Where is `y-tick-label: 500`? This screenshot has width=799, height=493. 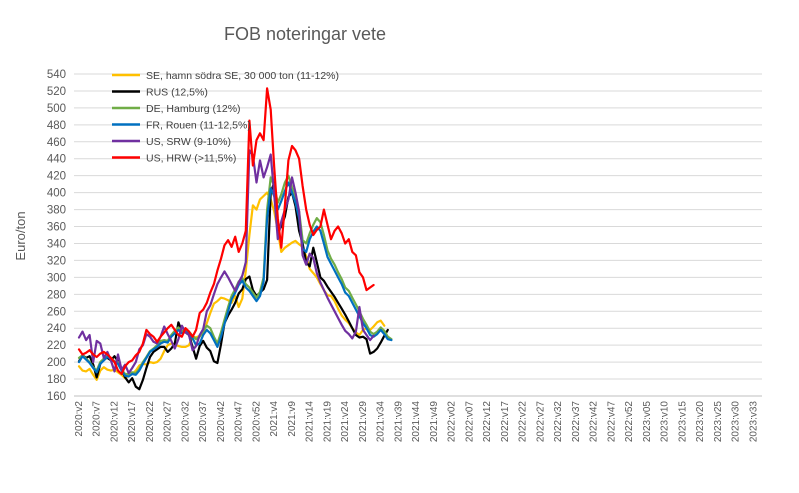 y-tick-label: 500 is located at coordinates (56, 109).